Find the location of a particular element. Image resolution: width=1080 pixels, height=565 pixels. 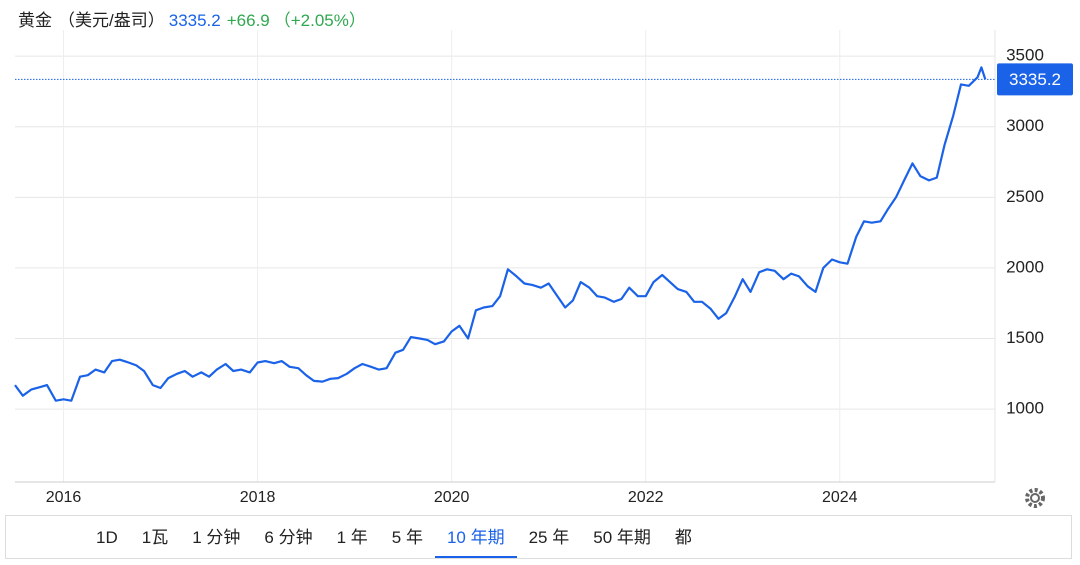

y-tick-label: 2500 is located at coordinates (1025, 196).